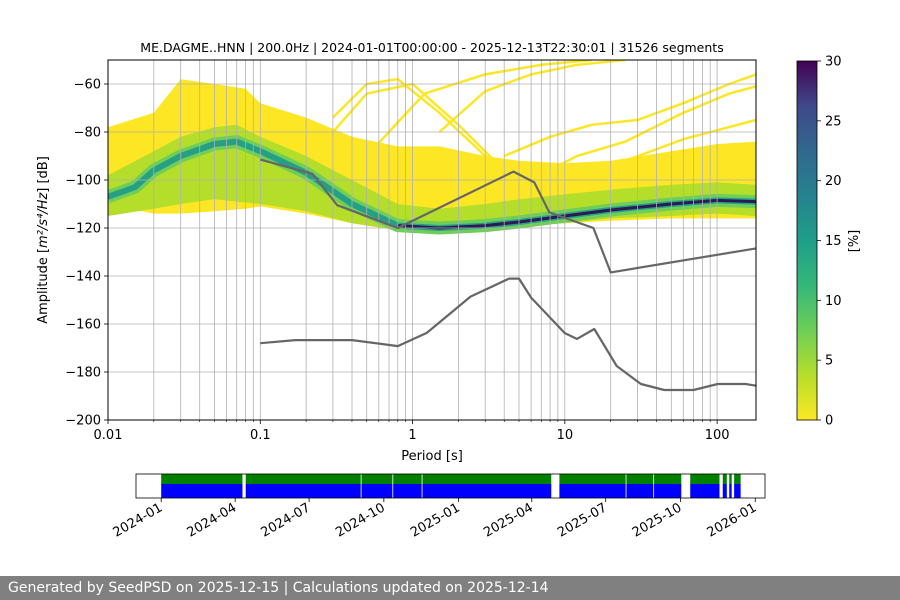  I want to click on timeline-tick-label: 2024-10, so click(360, 520).